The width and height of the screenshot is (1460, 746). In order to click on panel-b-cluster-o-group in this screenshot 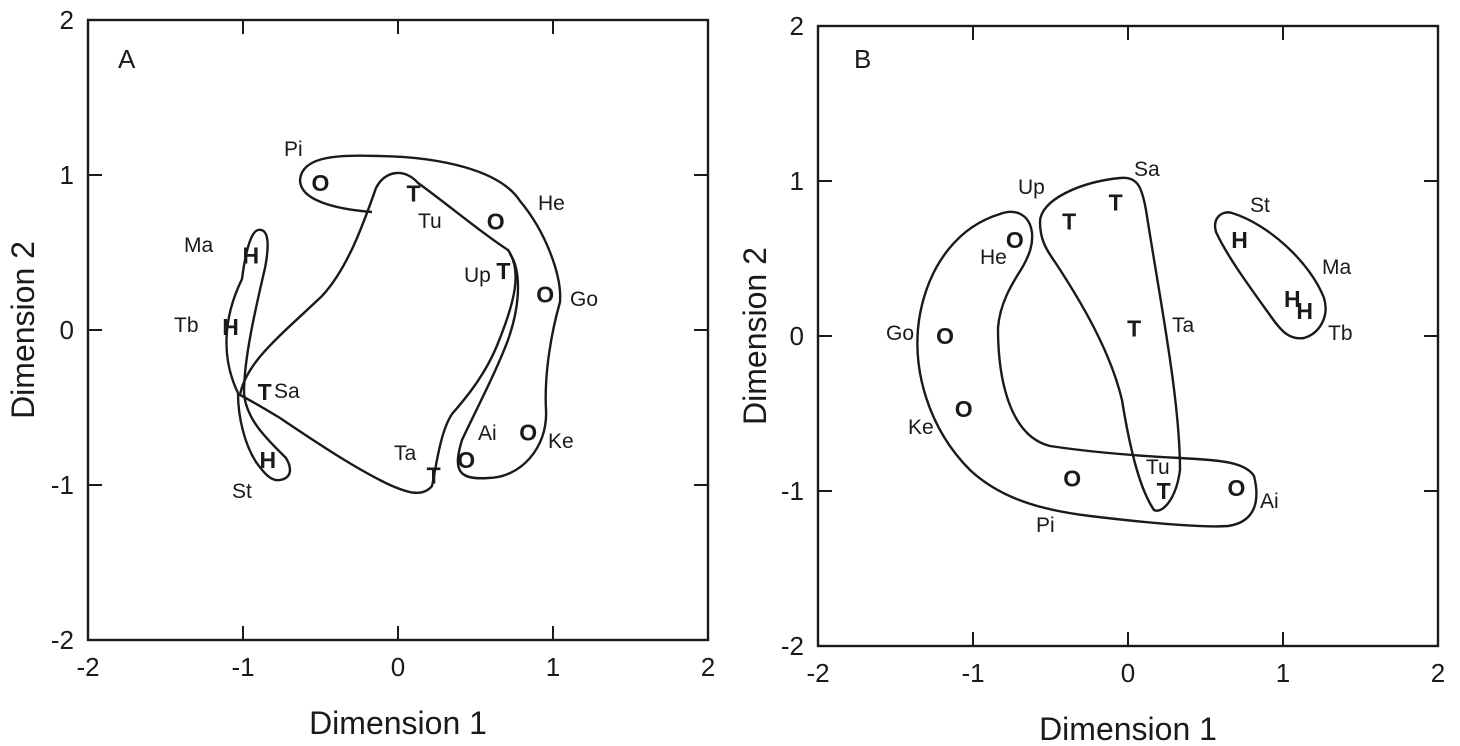, I will do `click(1087, 369)`.